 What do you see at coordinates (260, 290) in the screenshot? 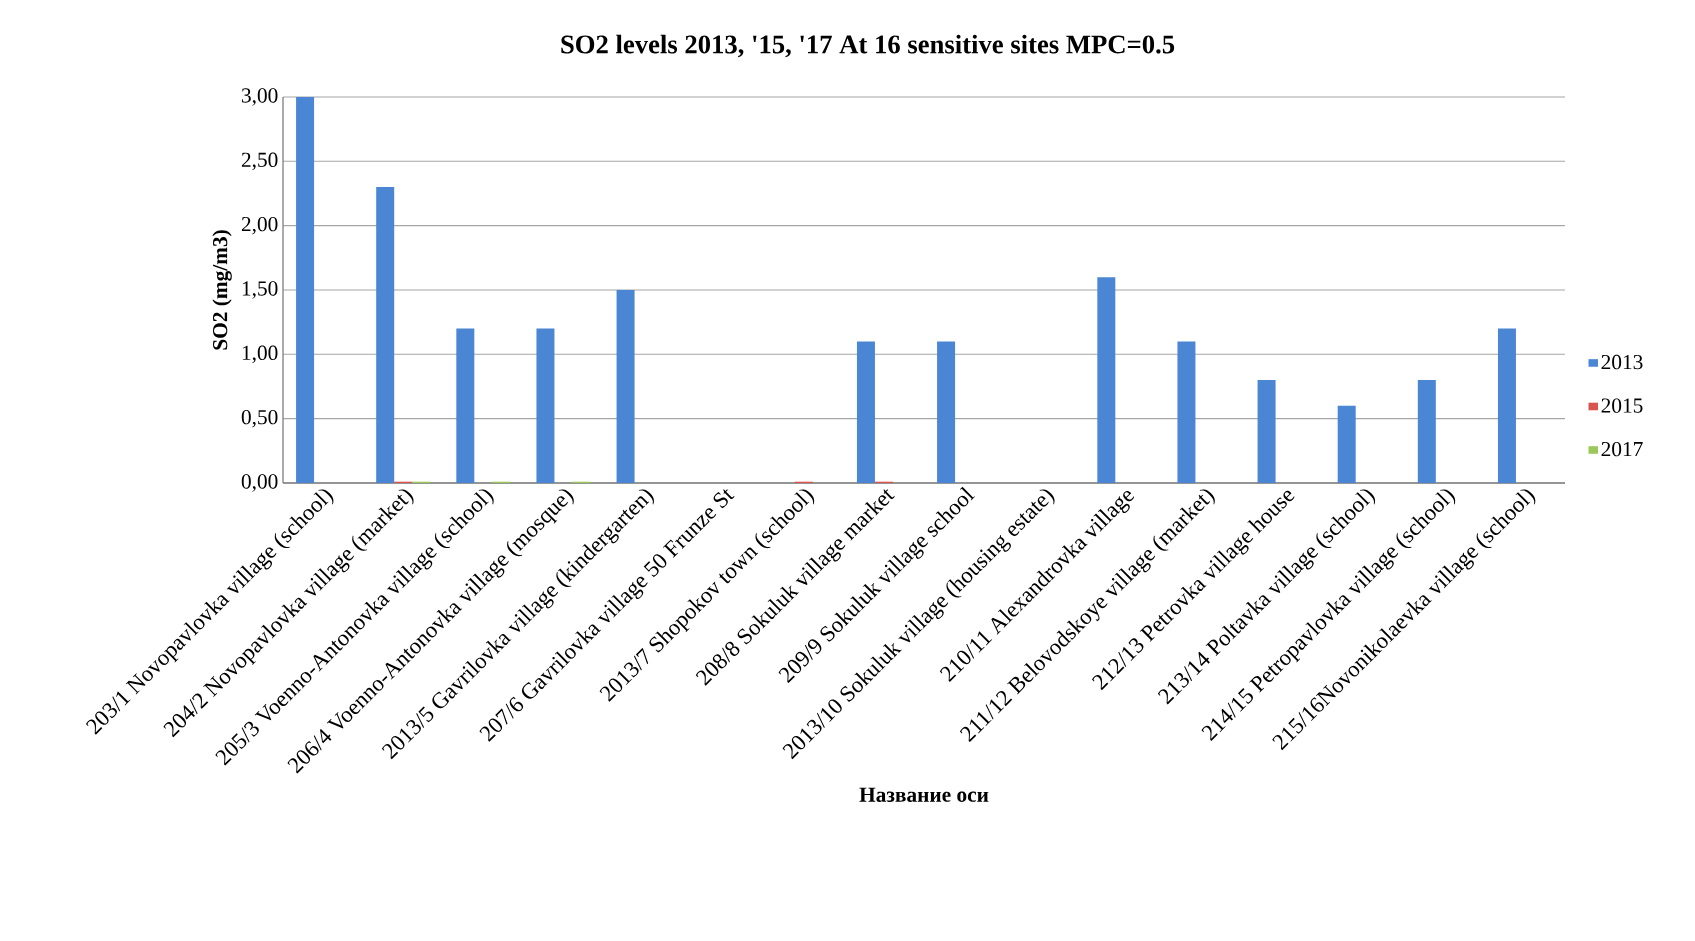
I see `y-tick-label: 1,50` at bounding box center [260, 290].